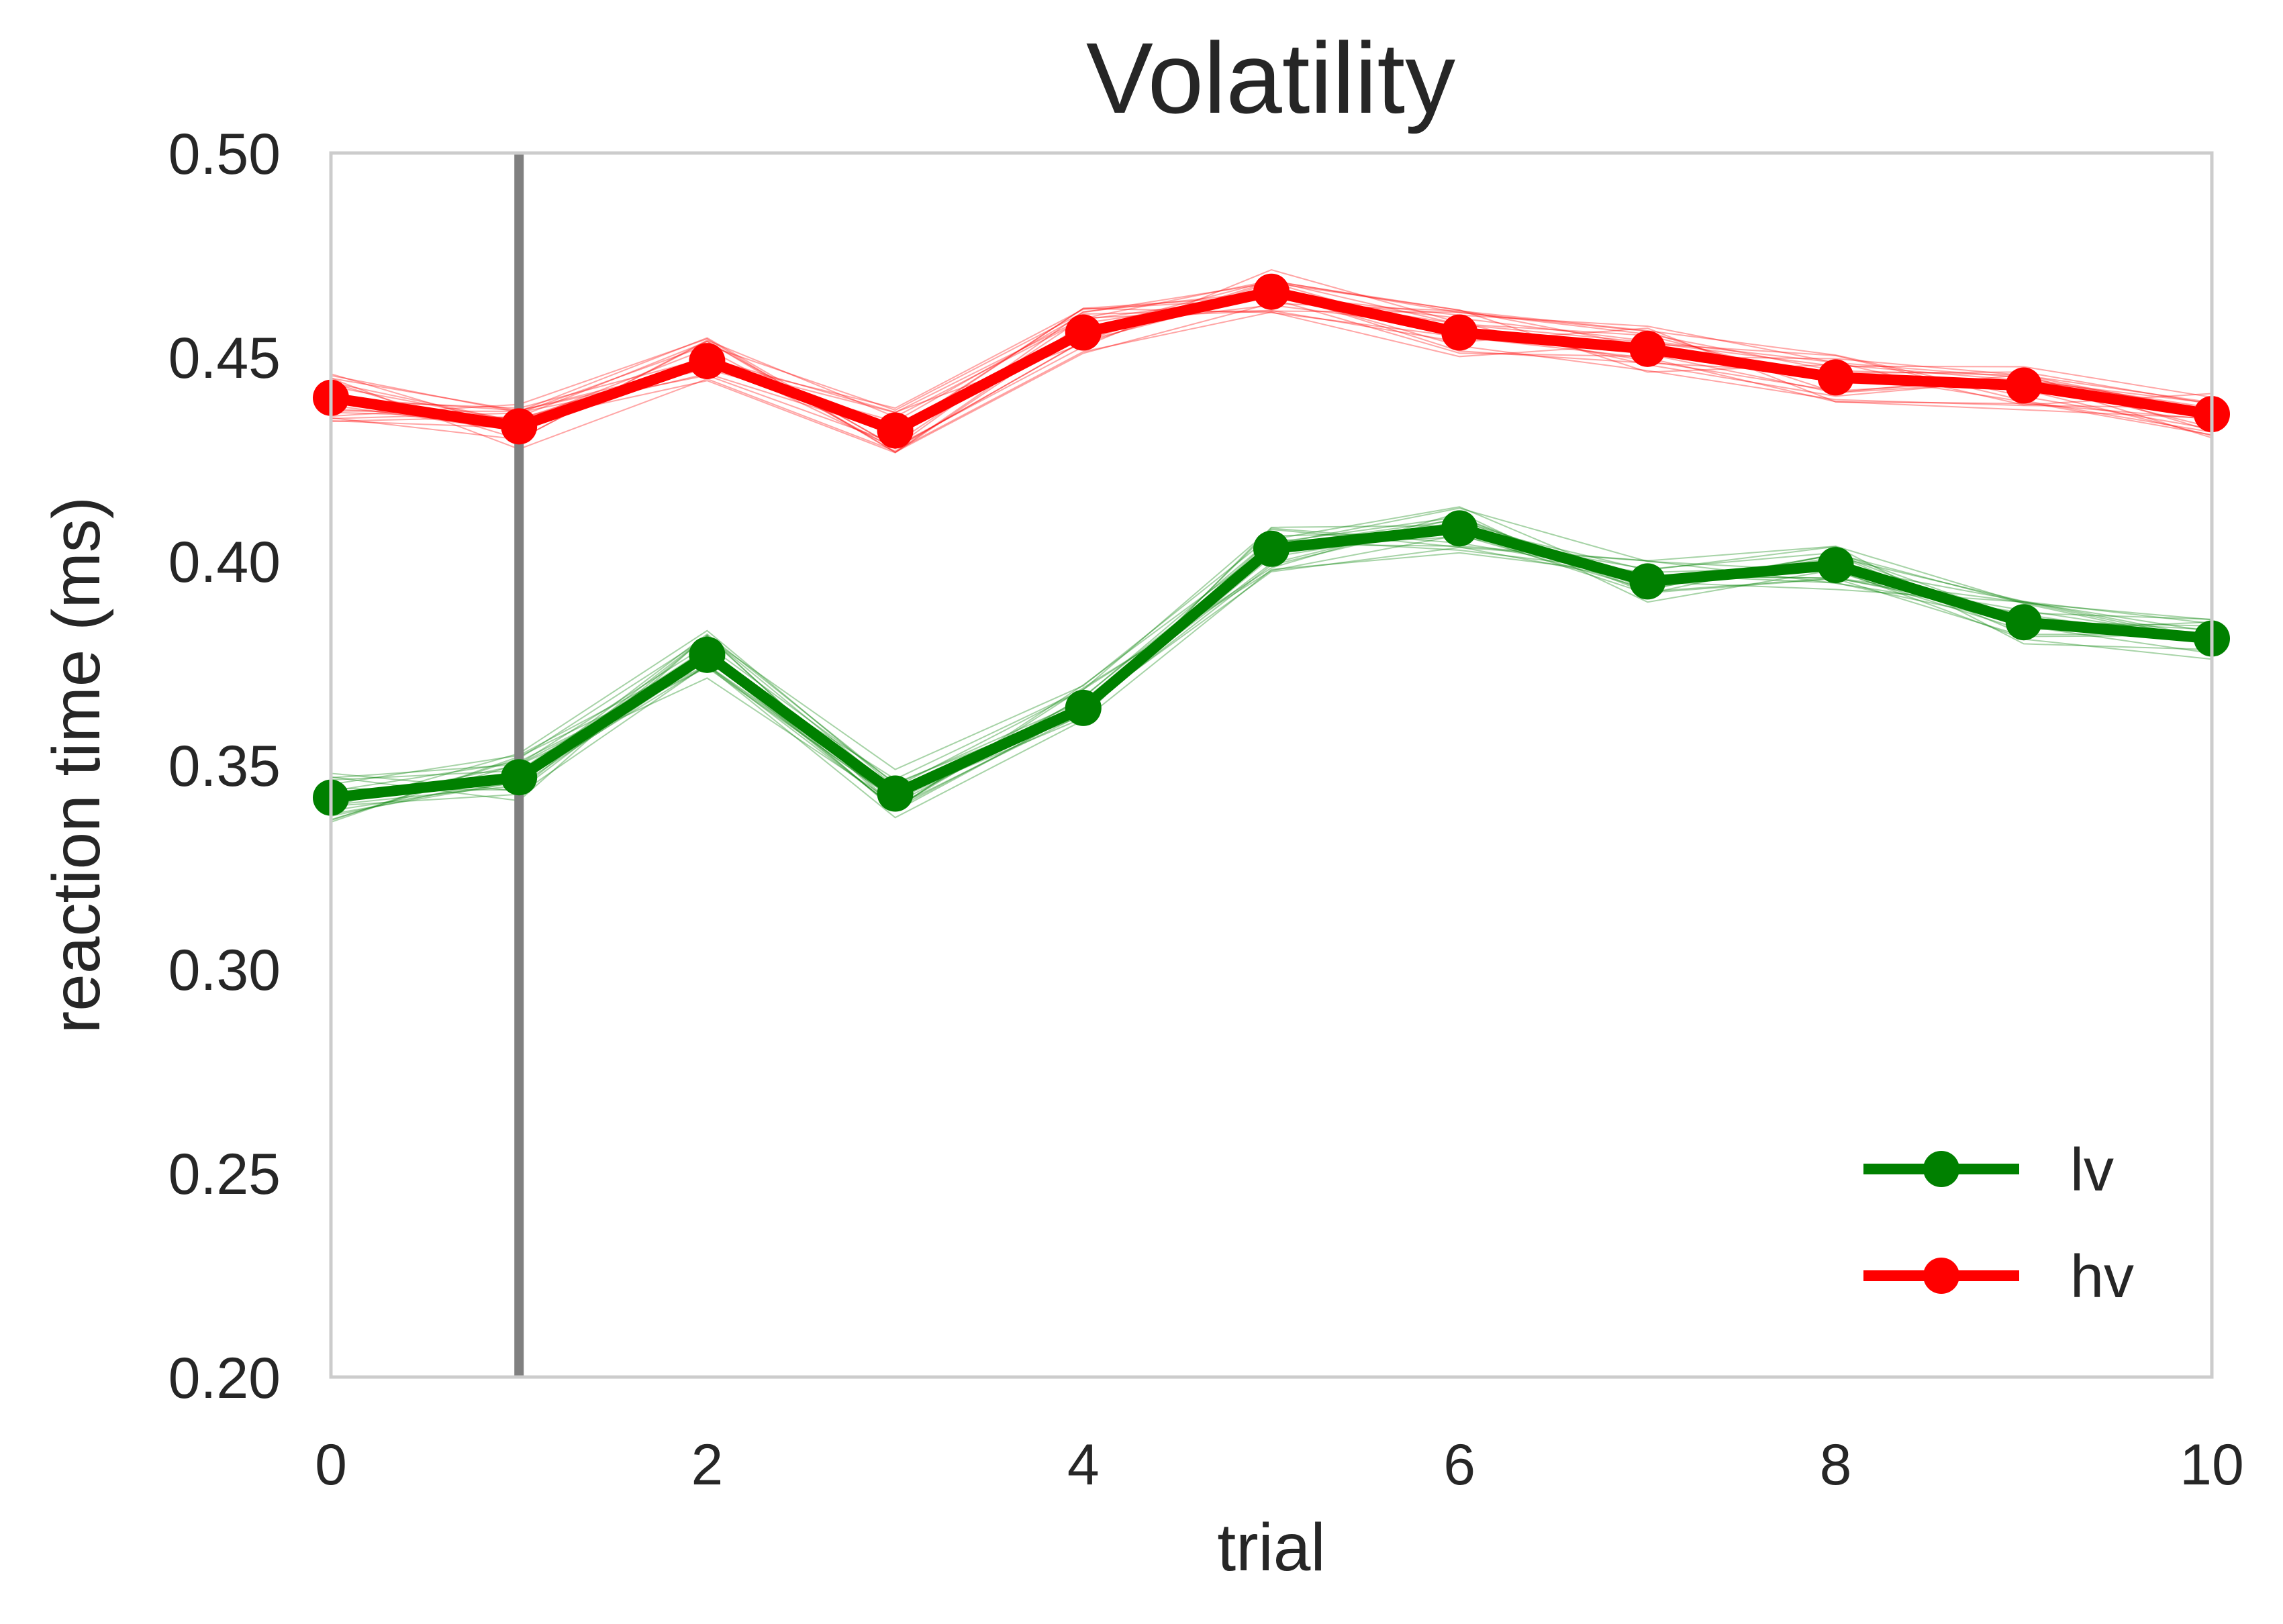 This screenshot has height=1624, width=2283. What do you see at coordinates (1941, 1169) in the screenshot?
I see `legend-marker-lv` at bounding box center [1941, 1169].